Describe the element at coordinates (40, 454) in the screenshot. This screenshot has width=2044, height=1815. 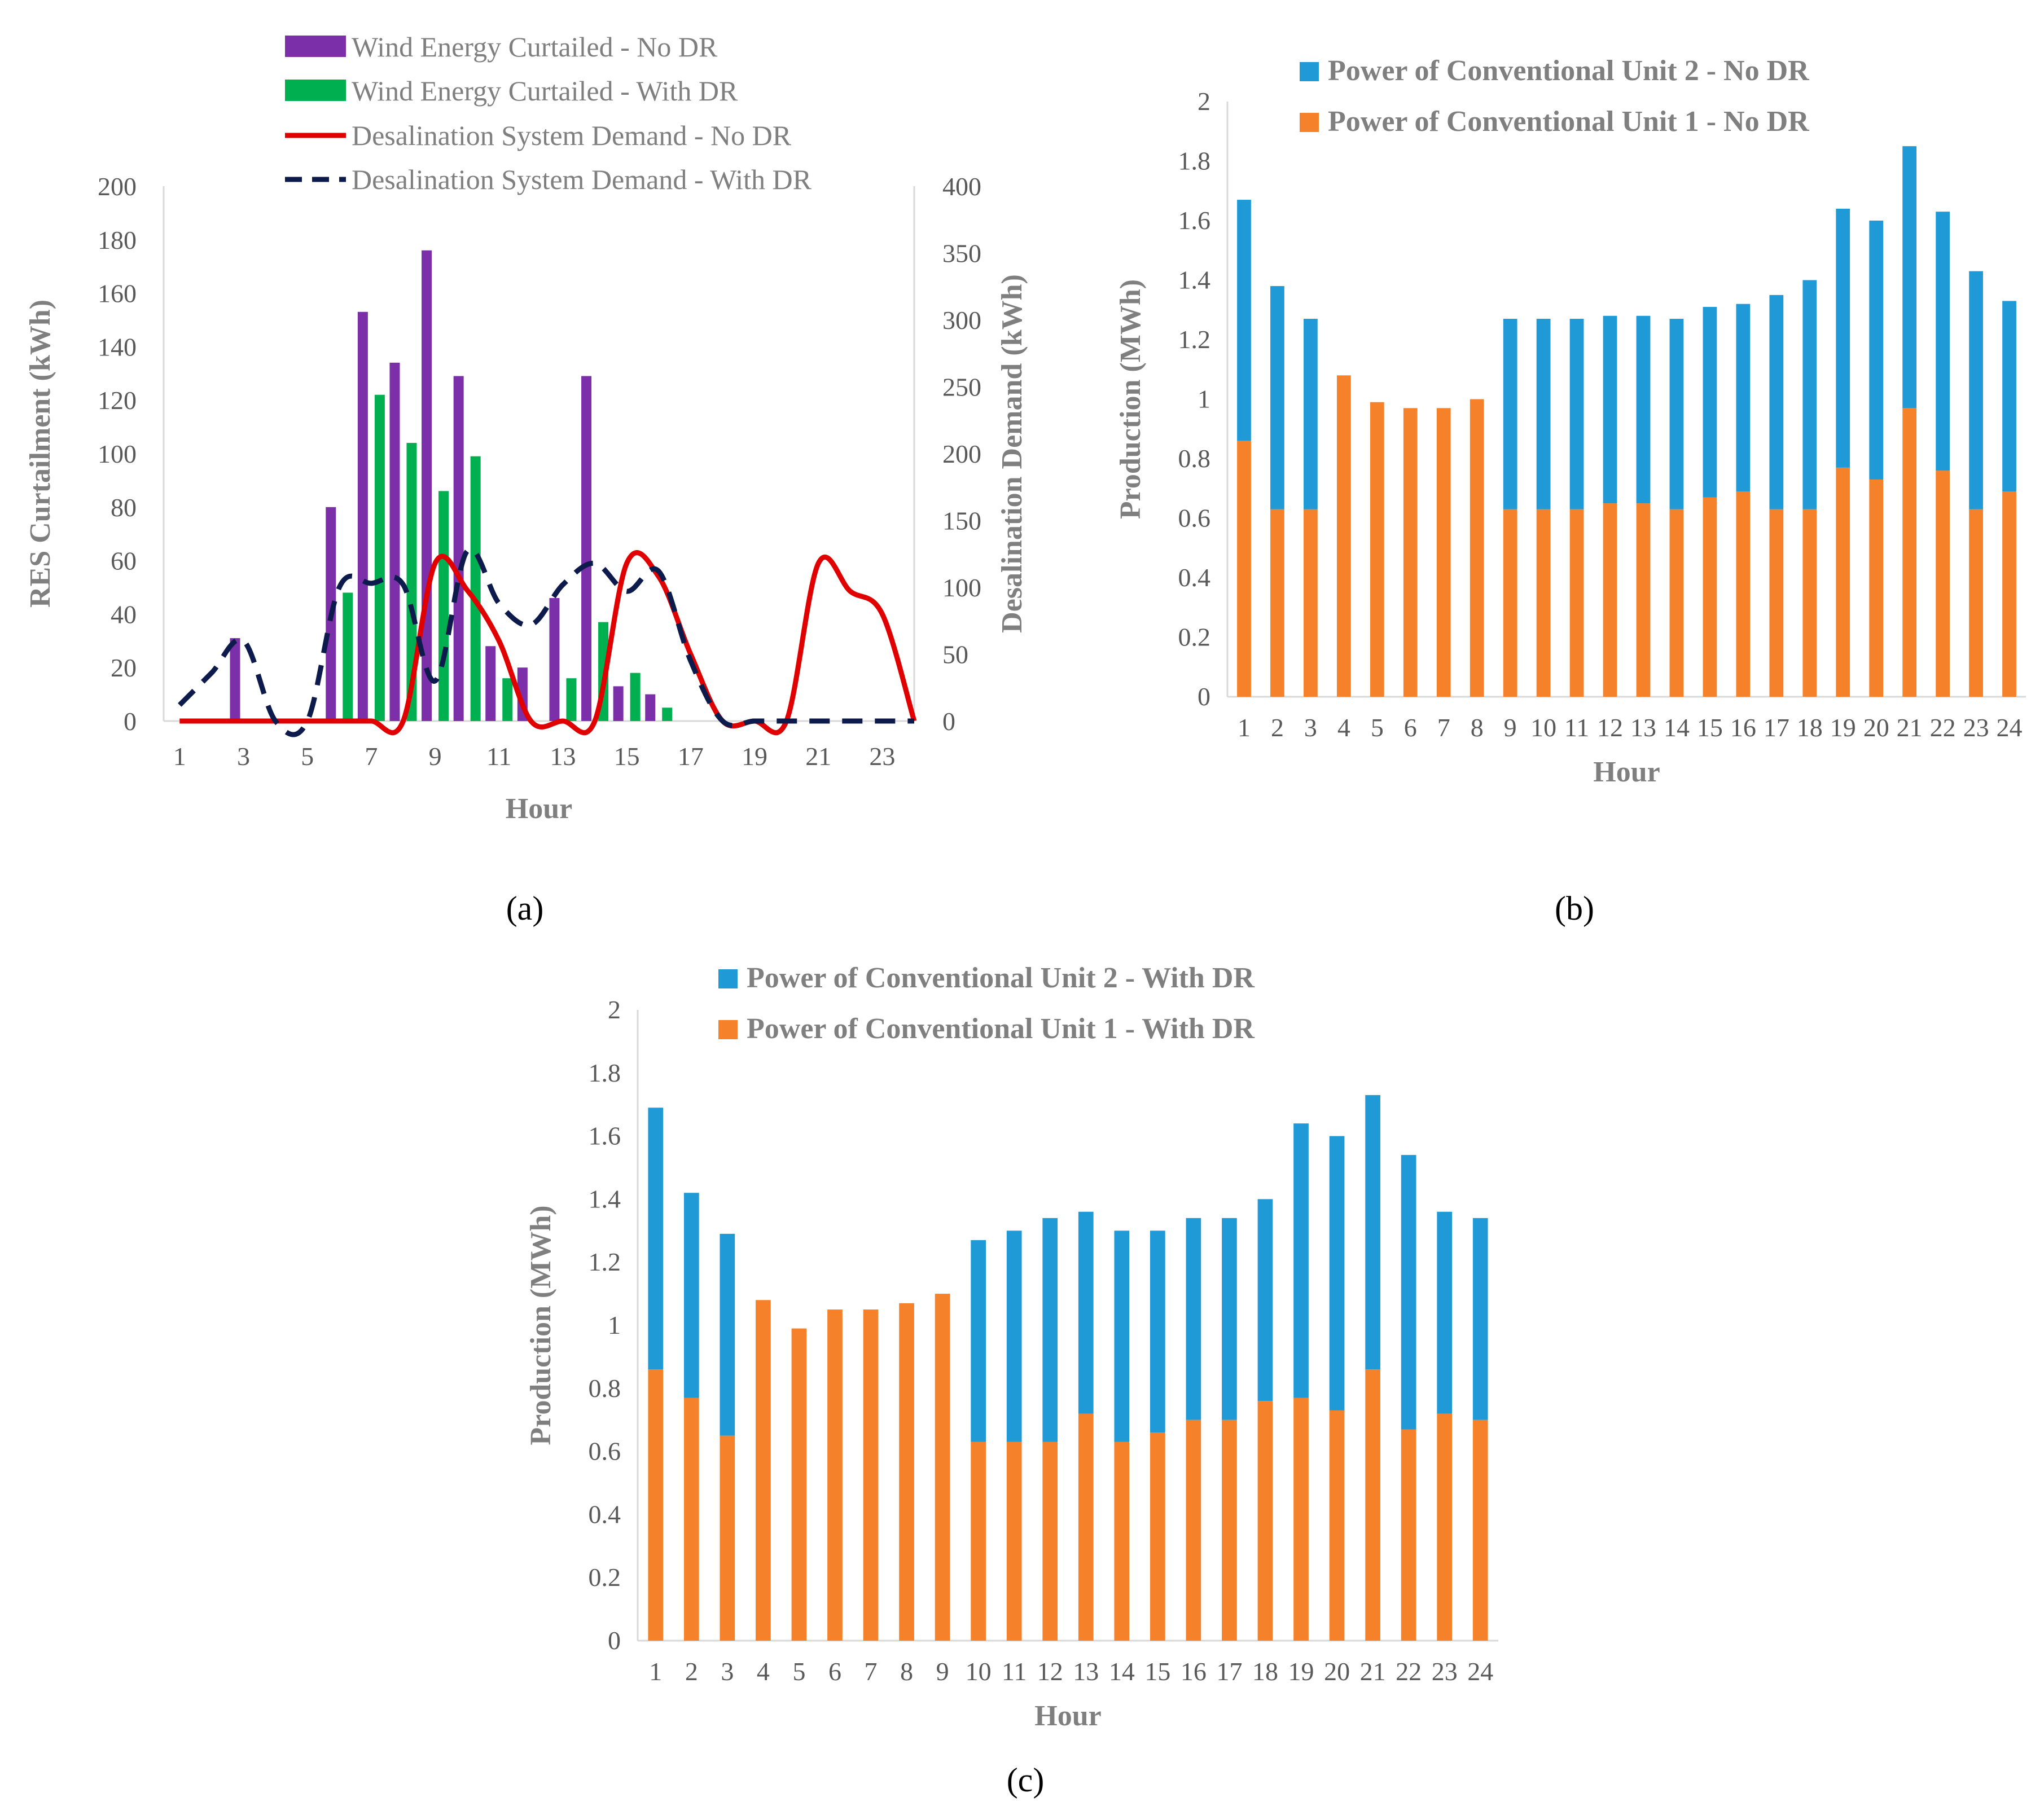
I see `y-axis-title: RES Curtailment (kWh)` at that location.